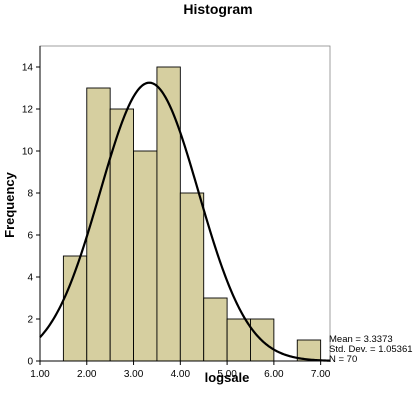 The width and height of the screenshot is (417, 405). What do you see at coordinates (227, 374) in the screenshot?
I see `x-tick-label: 5.00` at bounding box center [227, 374].